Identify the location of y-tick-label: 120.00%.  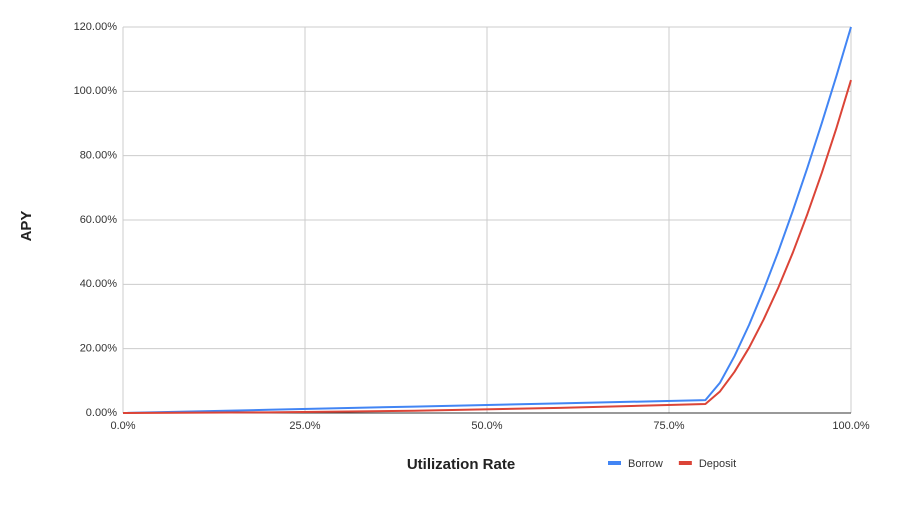
(96, 27).